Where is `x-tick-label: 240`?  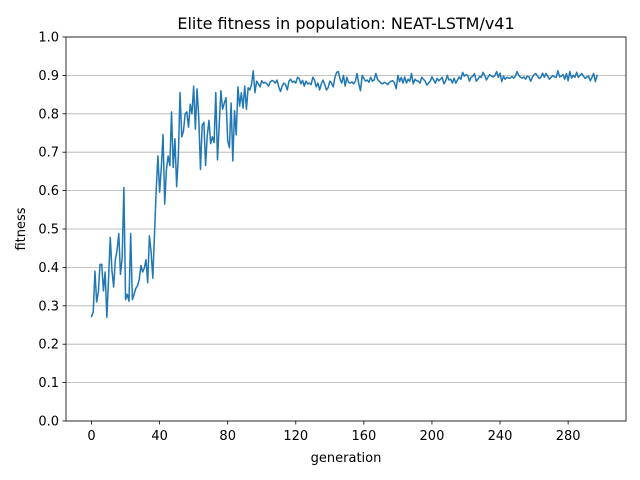
x-tick-label: 240 is located at coordinates (500, 436).